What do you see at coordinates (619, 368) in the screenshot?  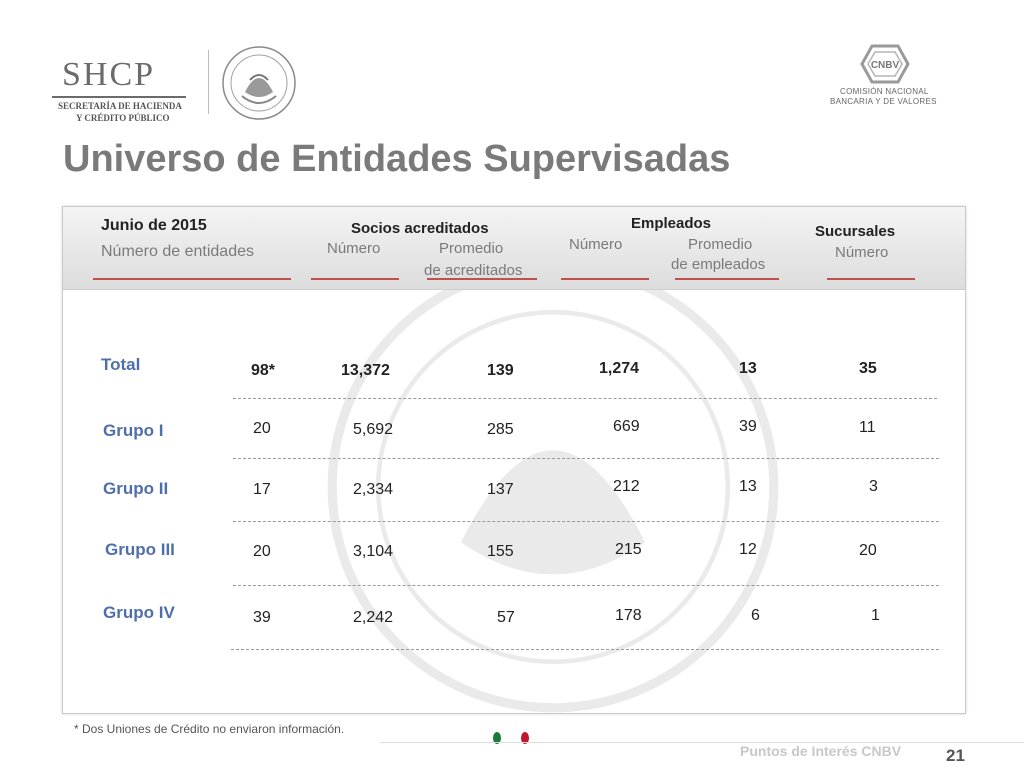 I see `cell-total-empleados: 1,274` at bounding box center [619, 368].